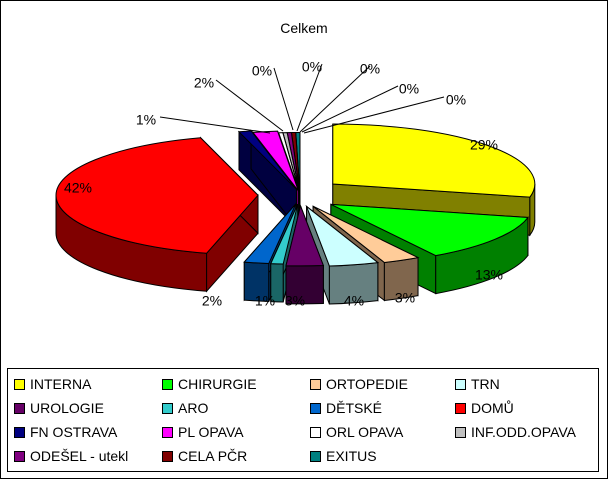 The image size is (608, 479). I want to click on legend-label: ARO, so click(193, 408).